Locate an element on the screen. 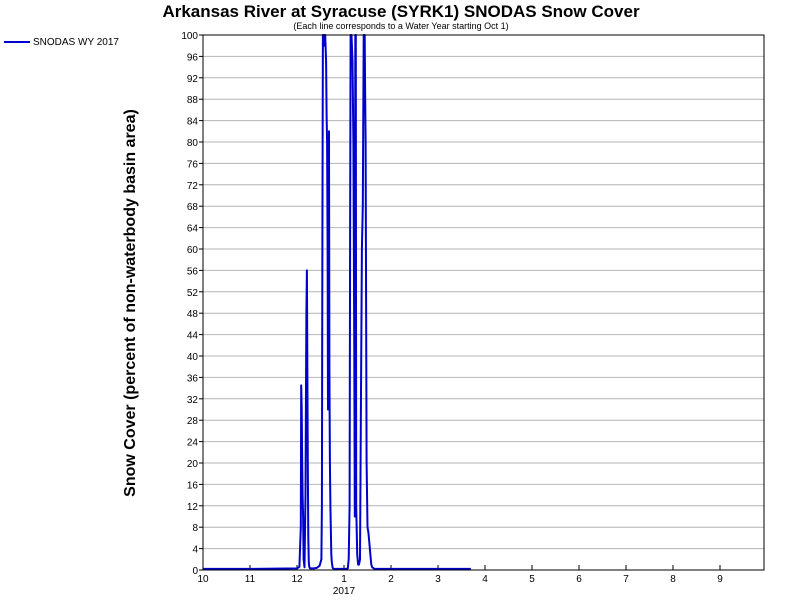 The height and width of the screenshot is (600, 800). y-tick-label: 28 is located at coordinates (193, 421).